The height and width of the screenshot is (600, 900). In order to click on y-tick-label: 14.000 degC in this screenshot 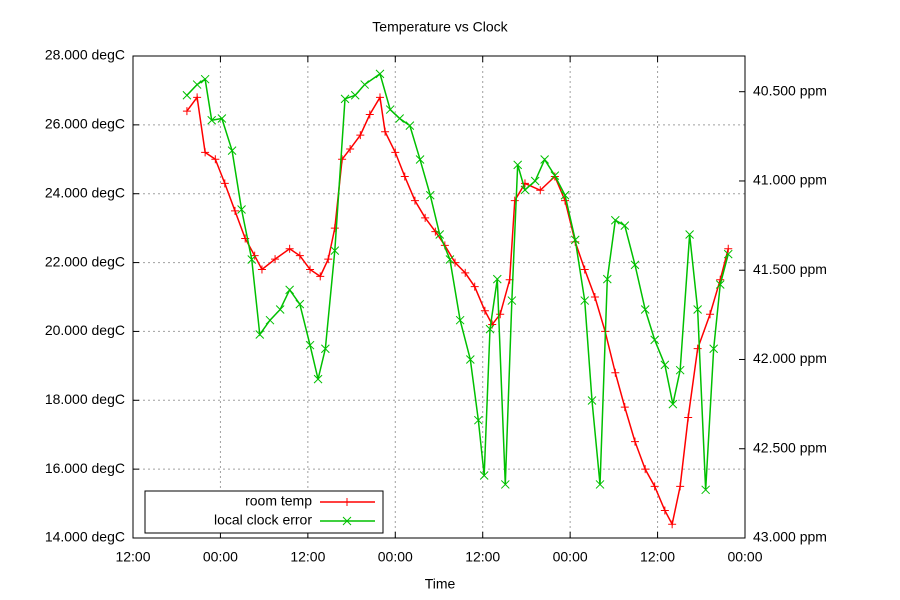, I will do `click(85, 537)`.